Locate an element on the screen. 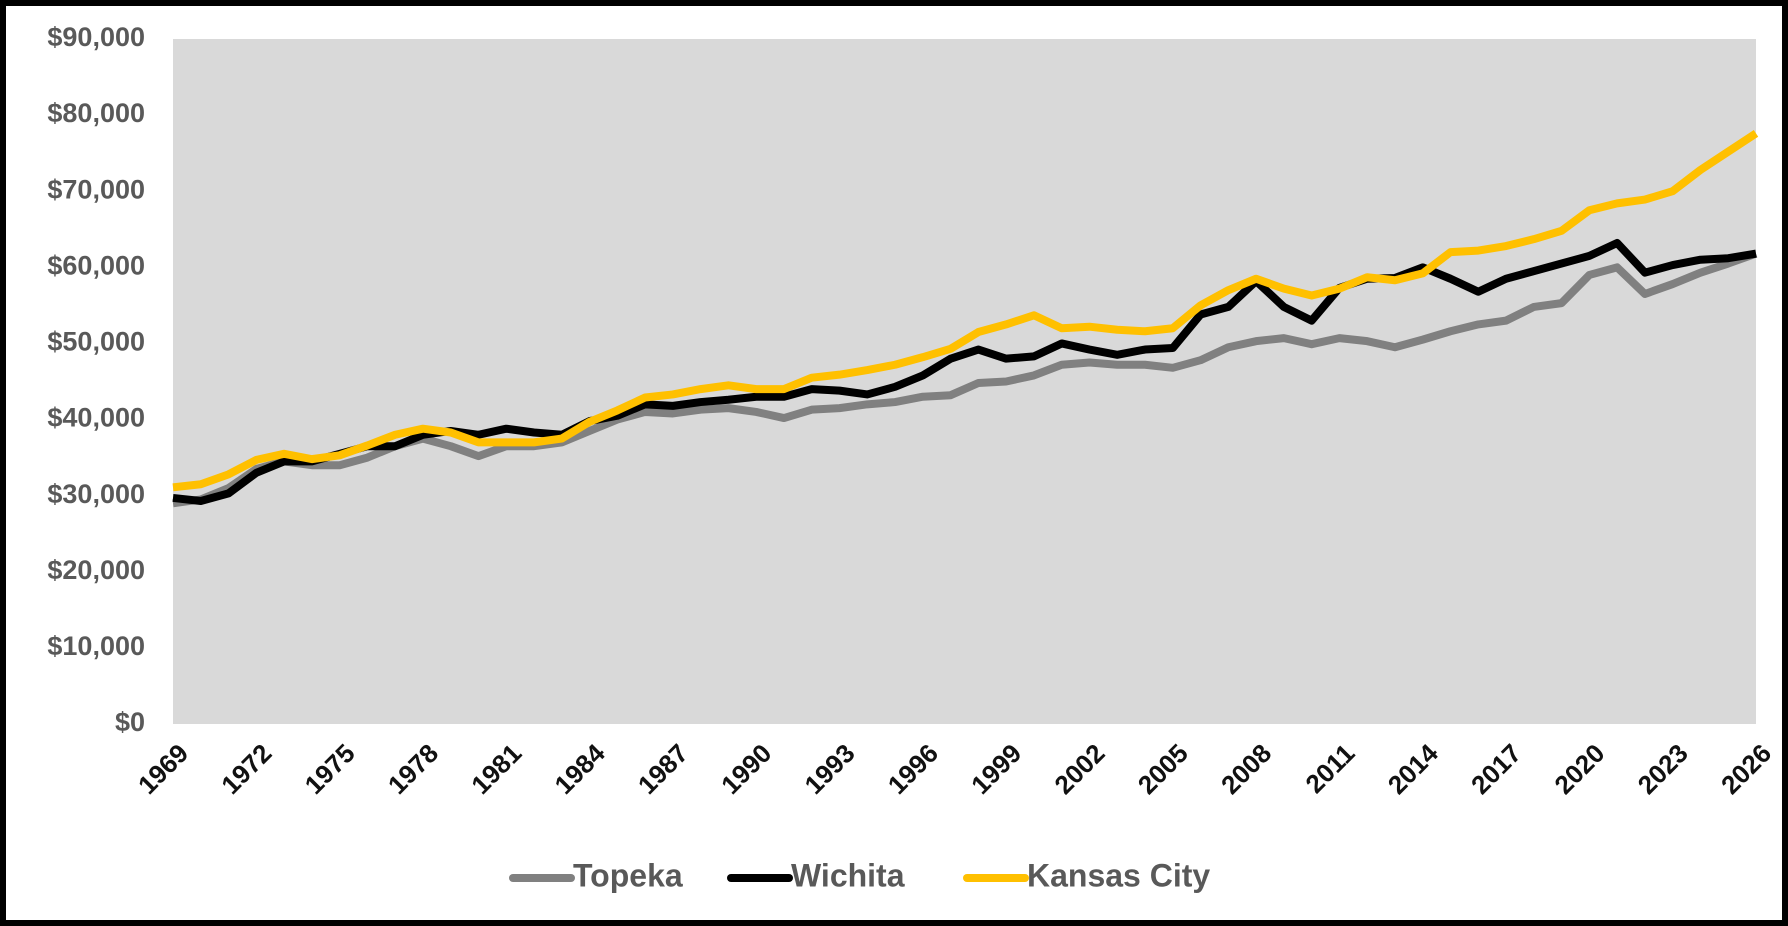 The image size is (1788, 926). legend-label: Wichita is located at coordinates (848, 875).